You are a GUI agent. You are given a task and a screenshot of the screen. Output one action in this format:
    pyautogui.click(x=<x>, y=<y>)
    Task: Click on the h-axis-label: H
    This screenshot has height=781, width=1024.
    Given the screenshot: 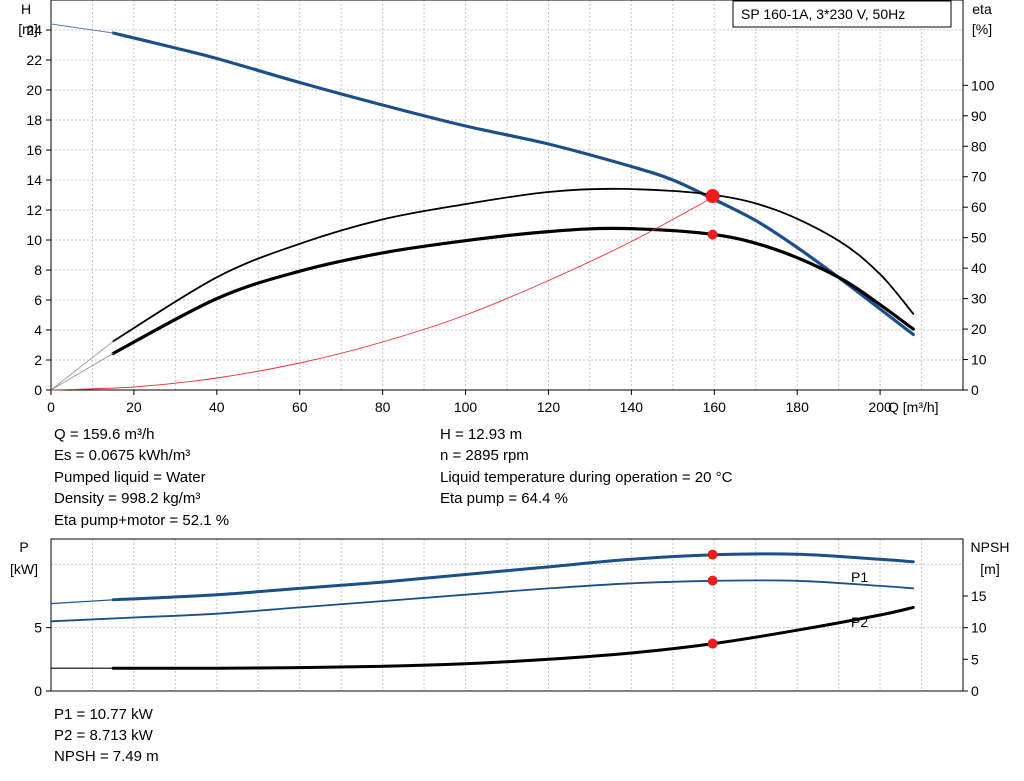 What is the action you would take?
    pyautogui.click(x=26, y=9)
    